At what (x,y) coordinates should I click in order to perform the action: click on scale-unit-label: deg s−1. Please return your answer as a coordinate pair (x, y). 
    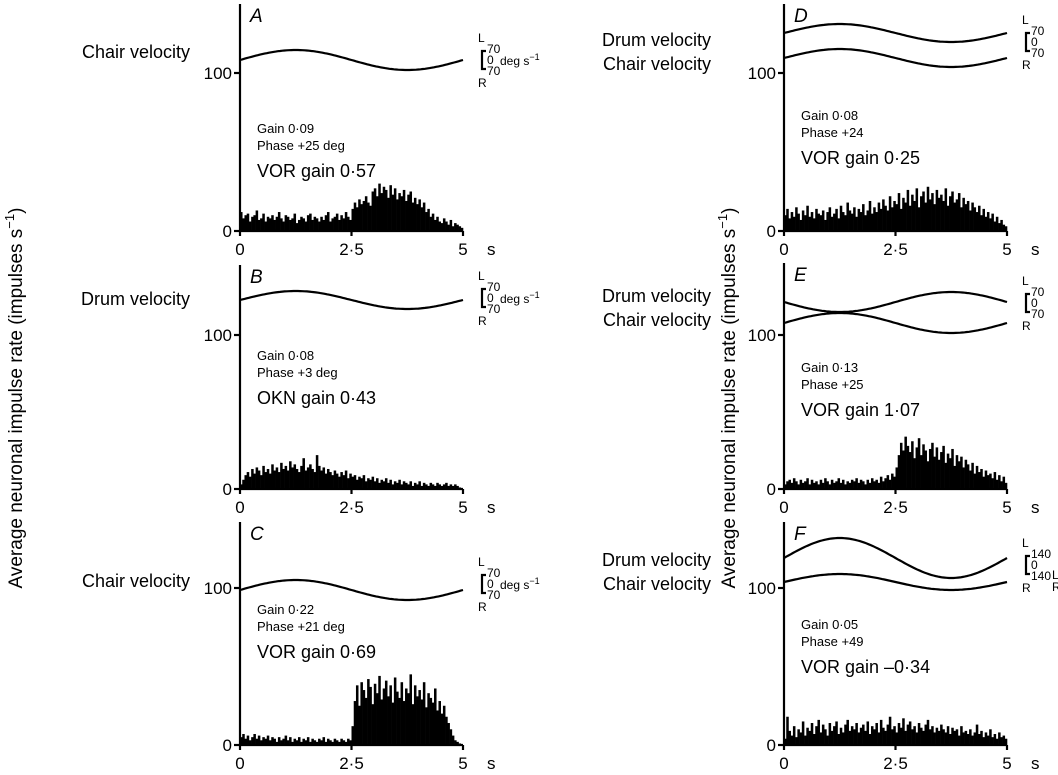
    Looking at the image, I should click on (520, 584).